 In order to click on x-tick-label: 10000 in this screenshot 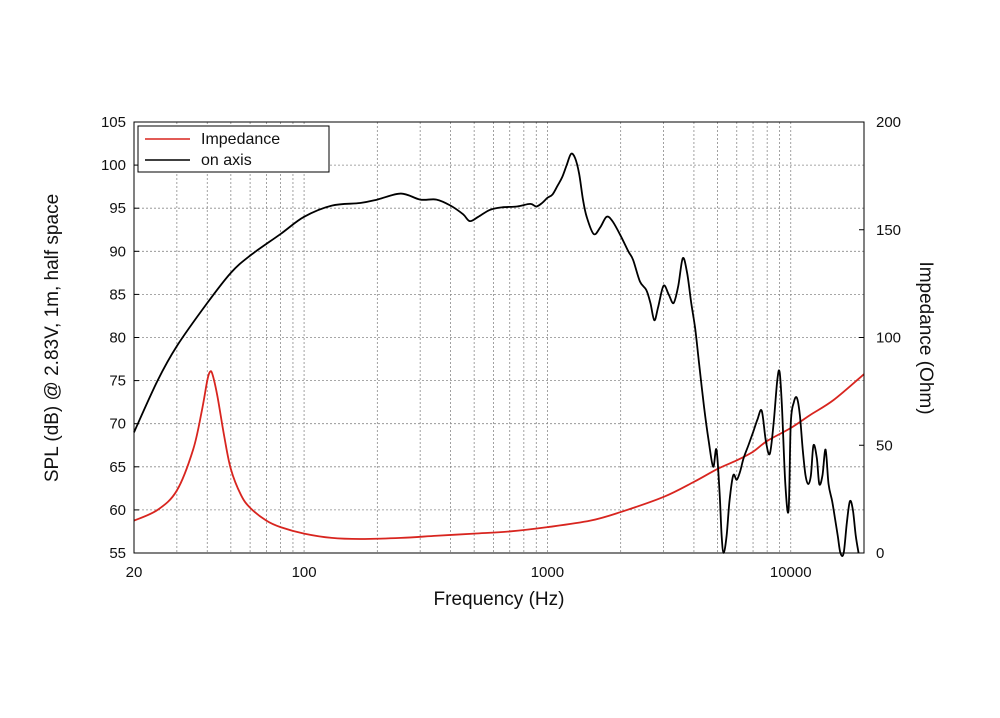, I will do `click(791, 572)`.